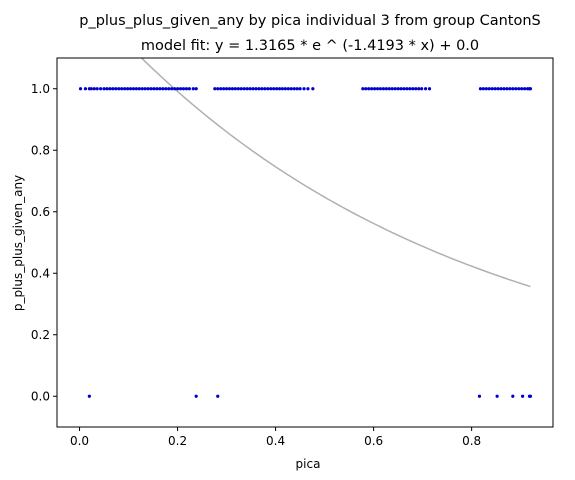  What do you see at coordinates (471, 441) in the screenshot?
I see `x-tick-label: 0.8` at bounding box center [471, 441].